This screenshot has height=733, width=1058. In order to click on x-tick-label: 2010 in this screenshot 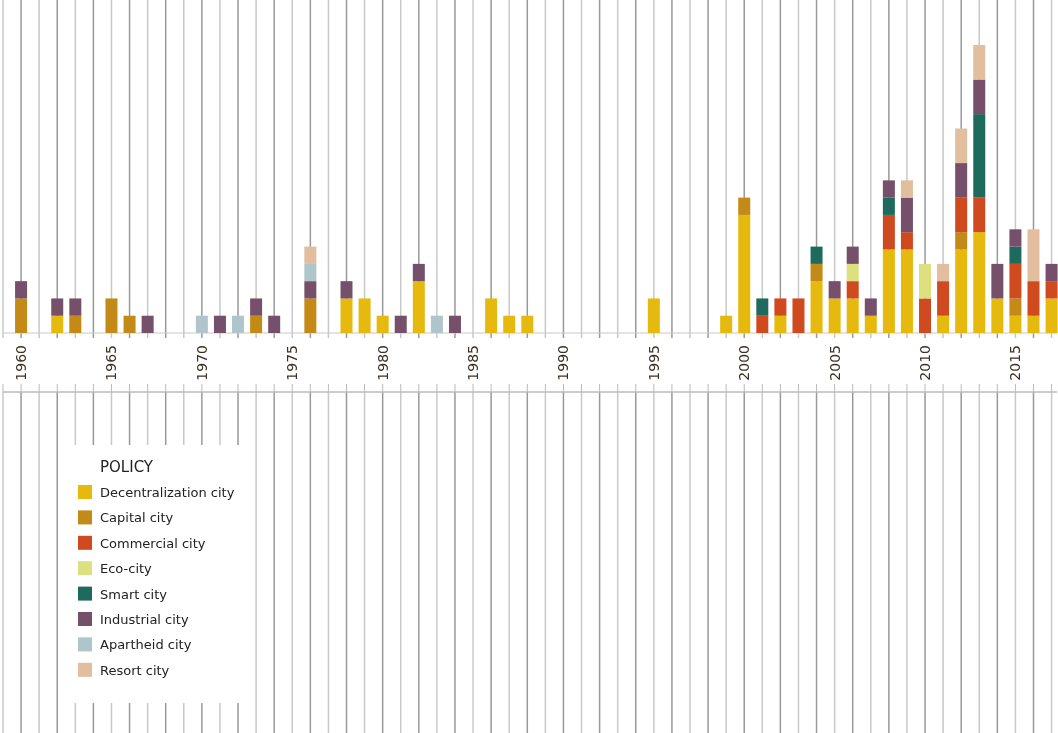, I will do `click(925, 363)`.